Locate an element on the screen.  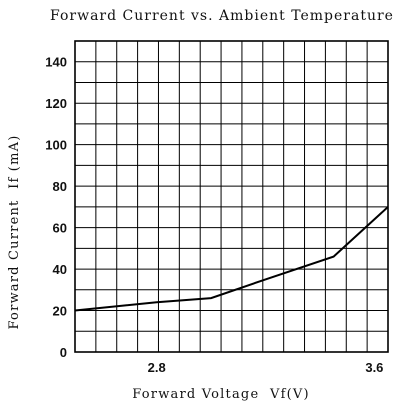
y-tick-label: 100 is located at coordinates (56, 145).